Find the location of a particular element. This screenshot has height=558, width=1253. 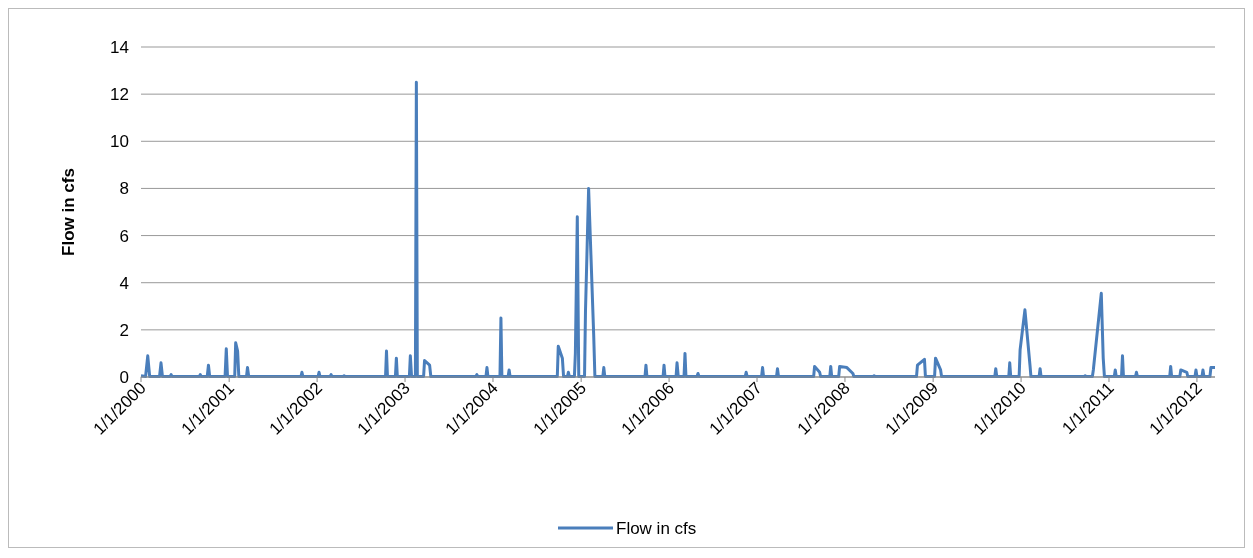

y-tick-label: 2 is located at coordinates (124, 330).